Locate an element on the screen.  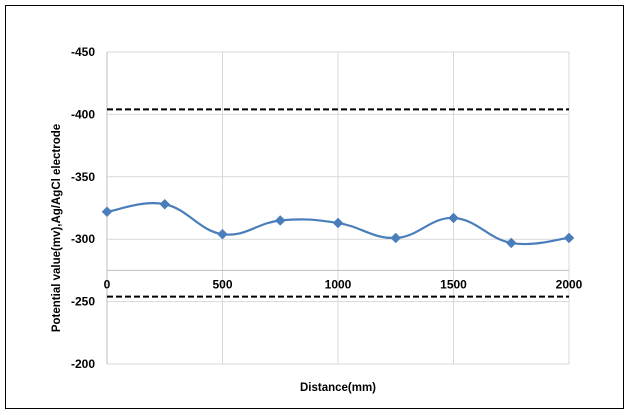
y-tick-label: -450 is located at coordinates (83, 52).